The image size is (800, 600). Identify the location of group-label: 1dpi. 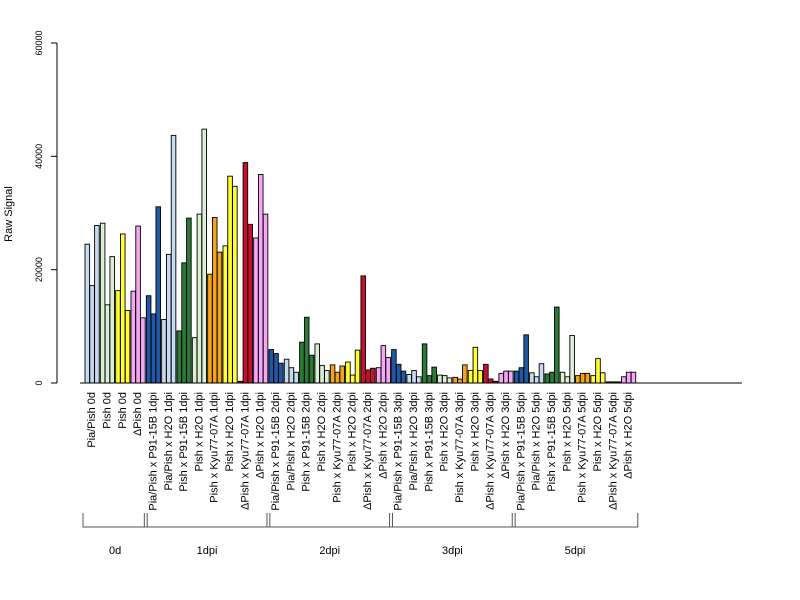
(207, 551).